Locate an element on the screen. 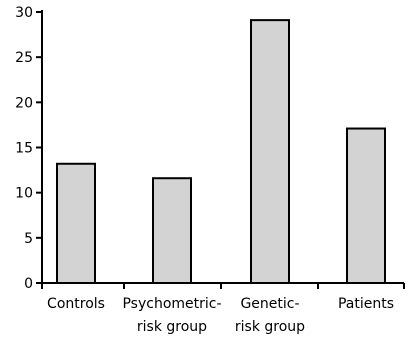  y-tick-label-25: 25 is located at coordinates (24, 58).